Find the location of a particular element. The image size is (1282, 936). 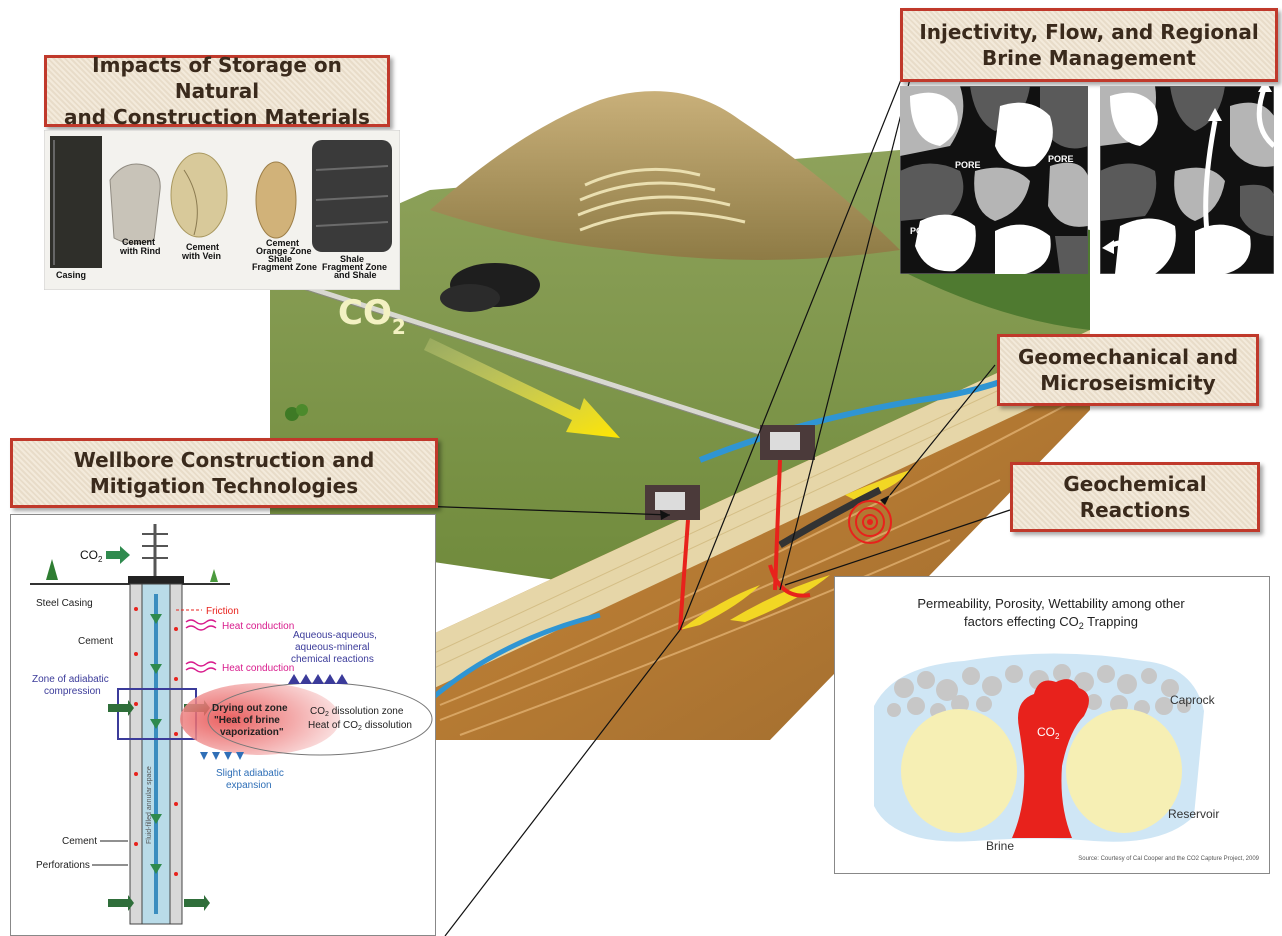

co2-landscape-label: CO2 is located at coordinates (372, 316).